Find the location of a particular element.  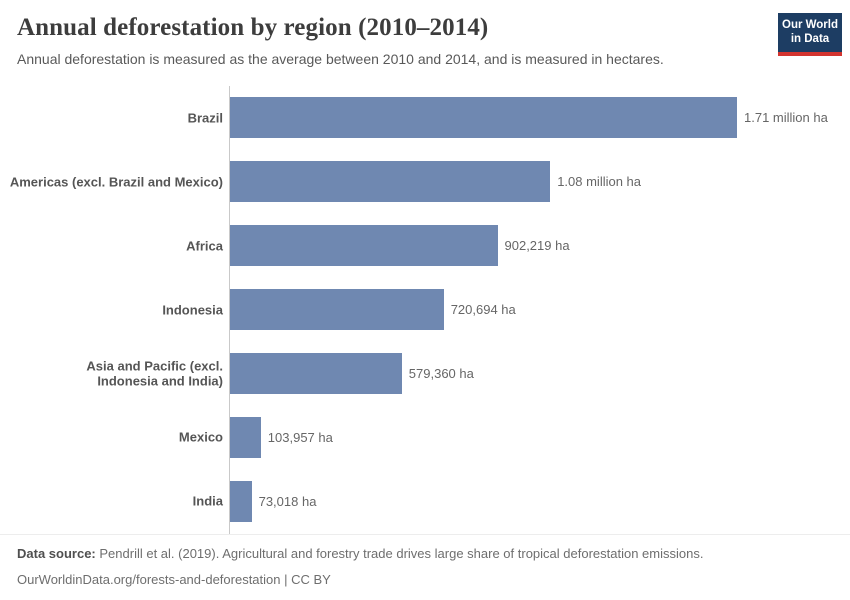

value-label: 1.08 million ha is located at coordinates (599, 182).